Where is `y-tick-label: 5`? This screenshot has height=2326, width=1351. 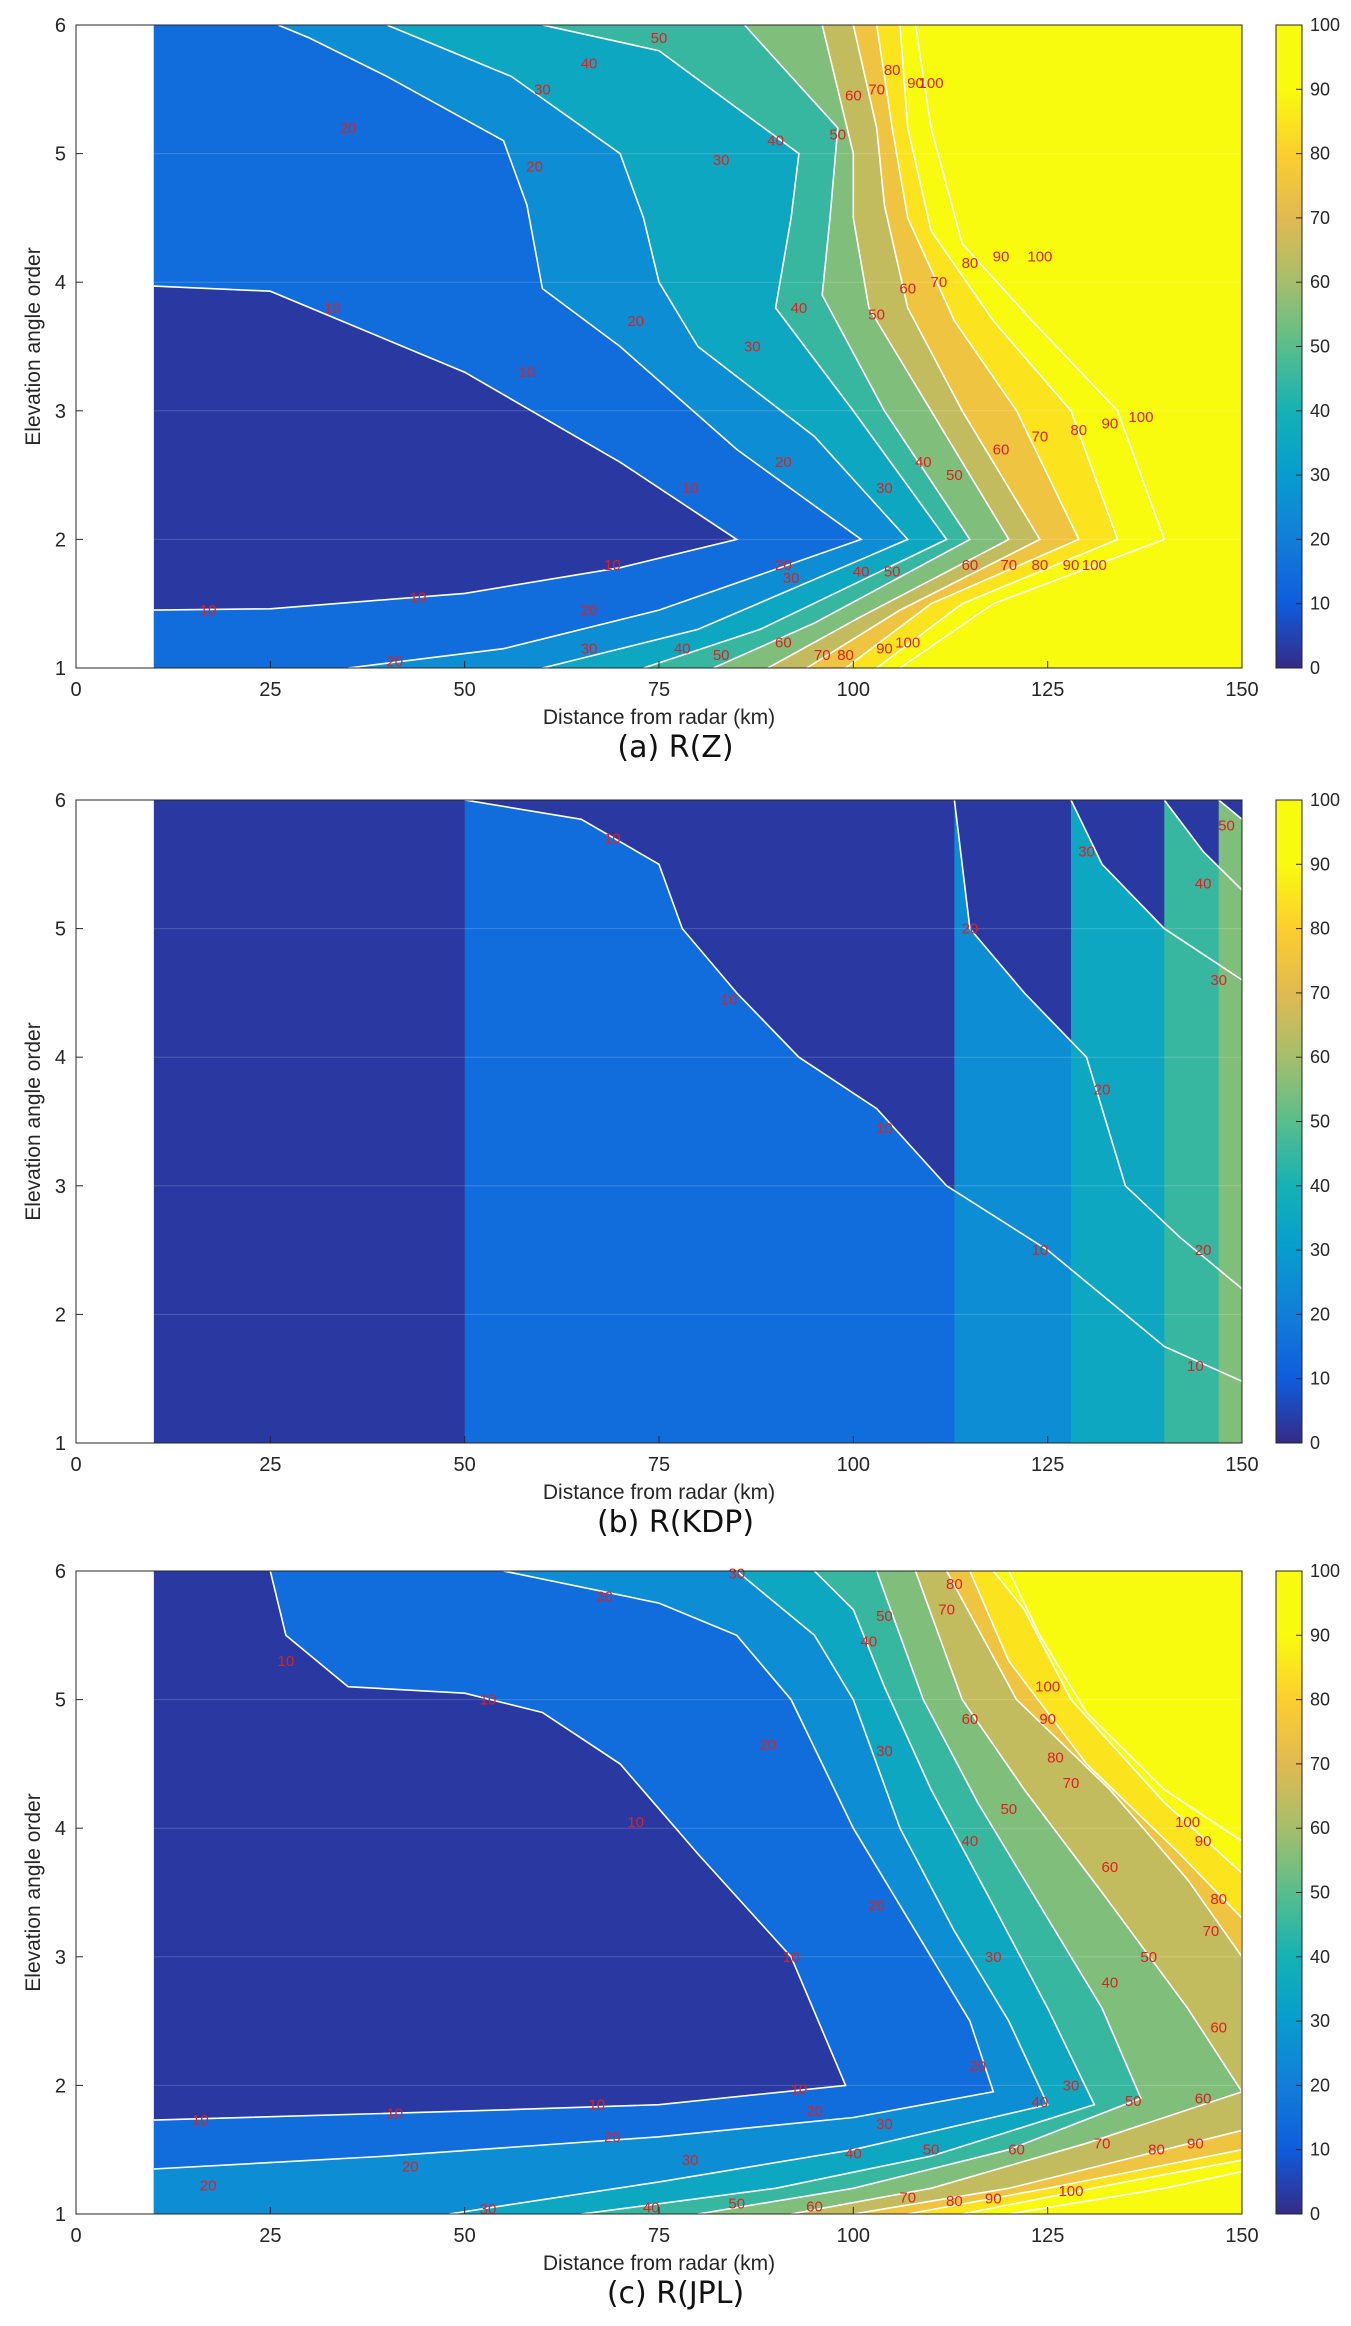
y-tick-label: 5 is located at coordinates (60, 930).